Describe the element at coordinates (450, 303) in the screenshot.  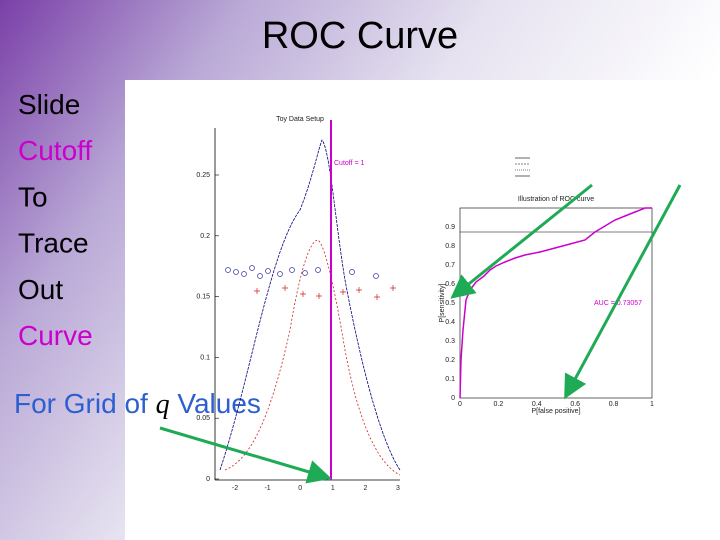
I see `y-tick-label: 0.5` at that location.